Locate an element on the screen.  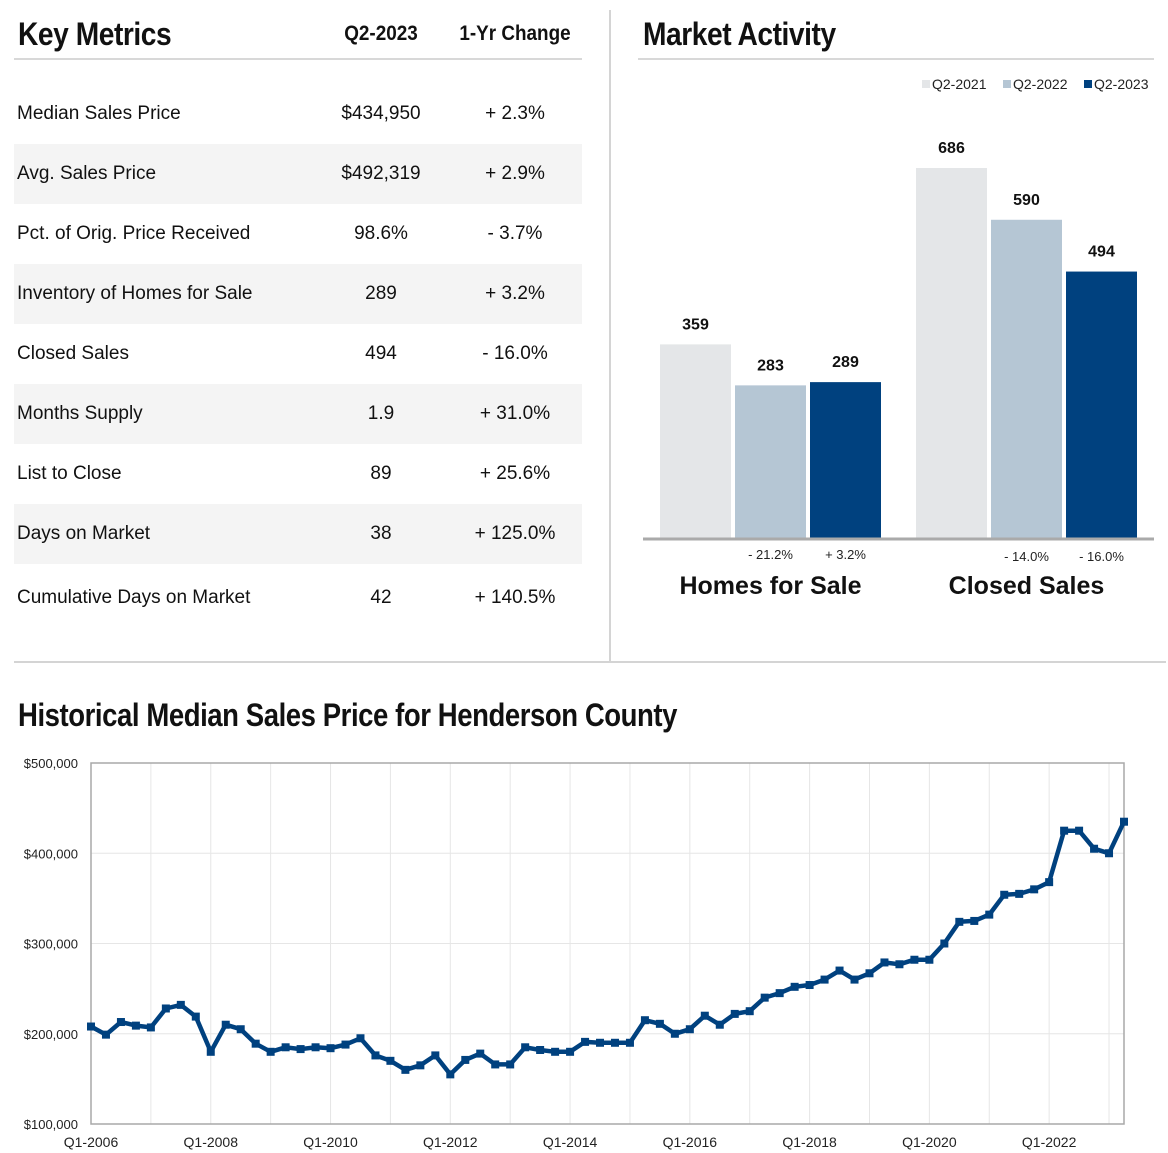
metric-value: $492,319 is located at coordinates (381, 173).